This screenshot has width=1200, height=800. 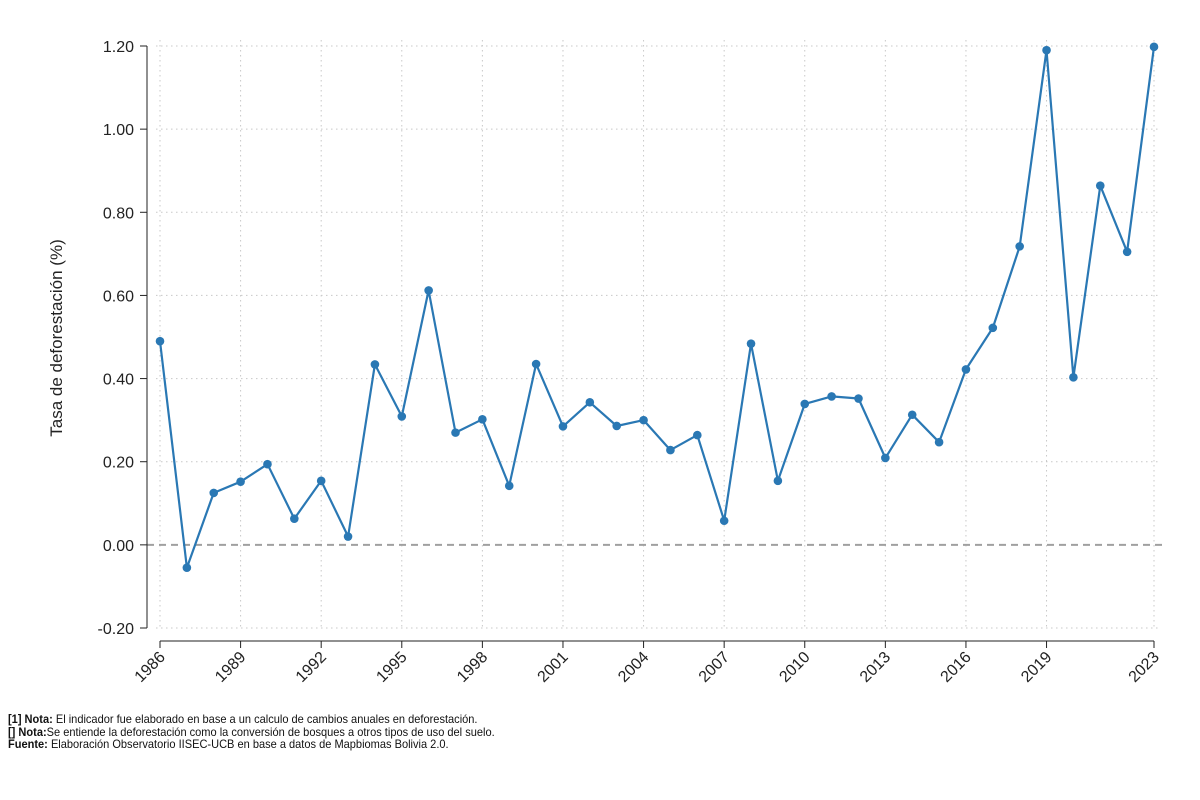 I want to click on x-tick-label: 2023, so click(x=1144, y=667).